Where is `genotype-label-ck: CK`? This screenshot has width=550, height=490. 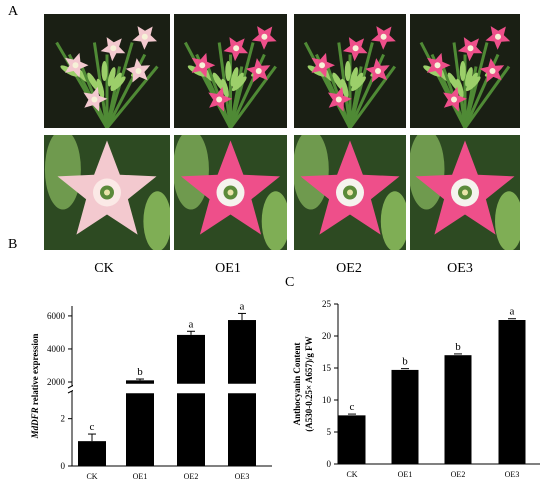 genotype-label-ck: CK is located at coordinates (104, 268).